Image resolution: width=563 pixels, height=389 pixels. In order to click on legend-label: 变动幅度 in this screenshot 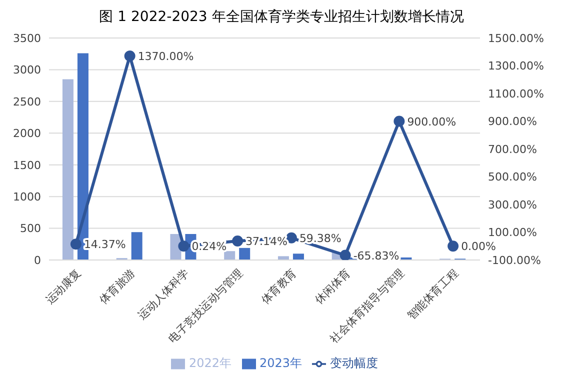, I will do `click(354, 363)`.